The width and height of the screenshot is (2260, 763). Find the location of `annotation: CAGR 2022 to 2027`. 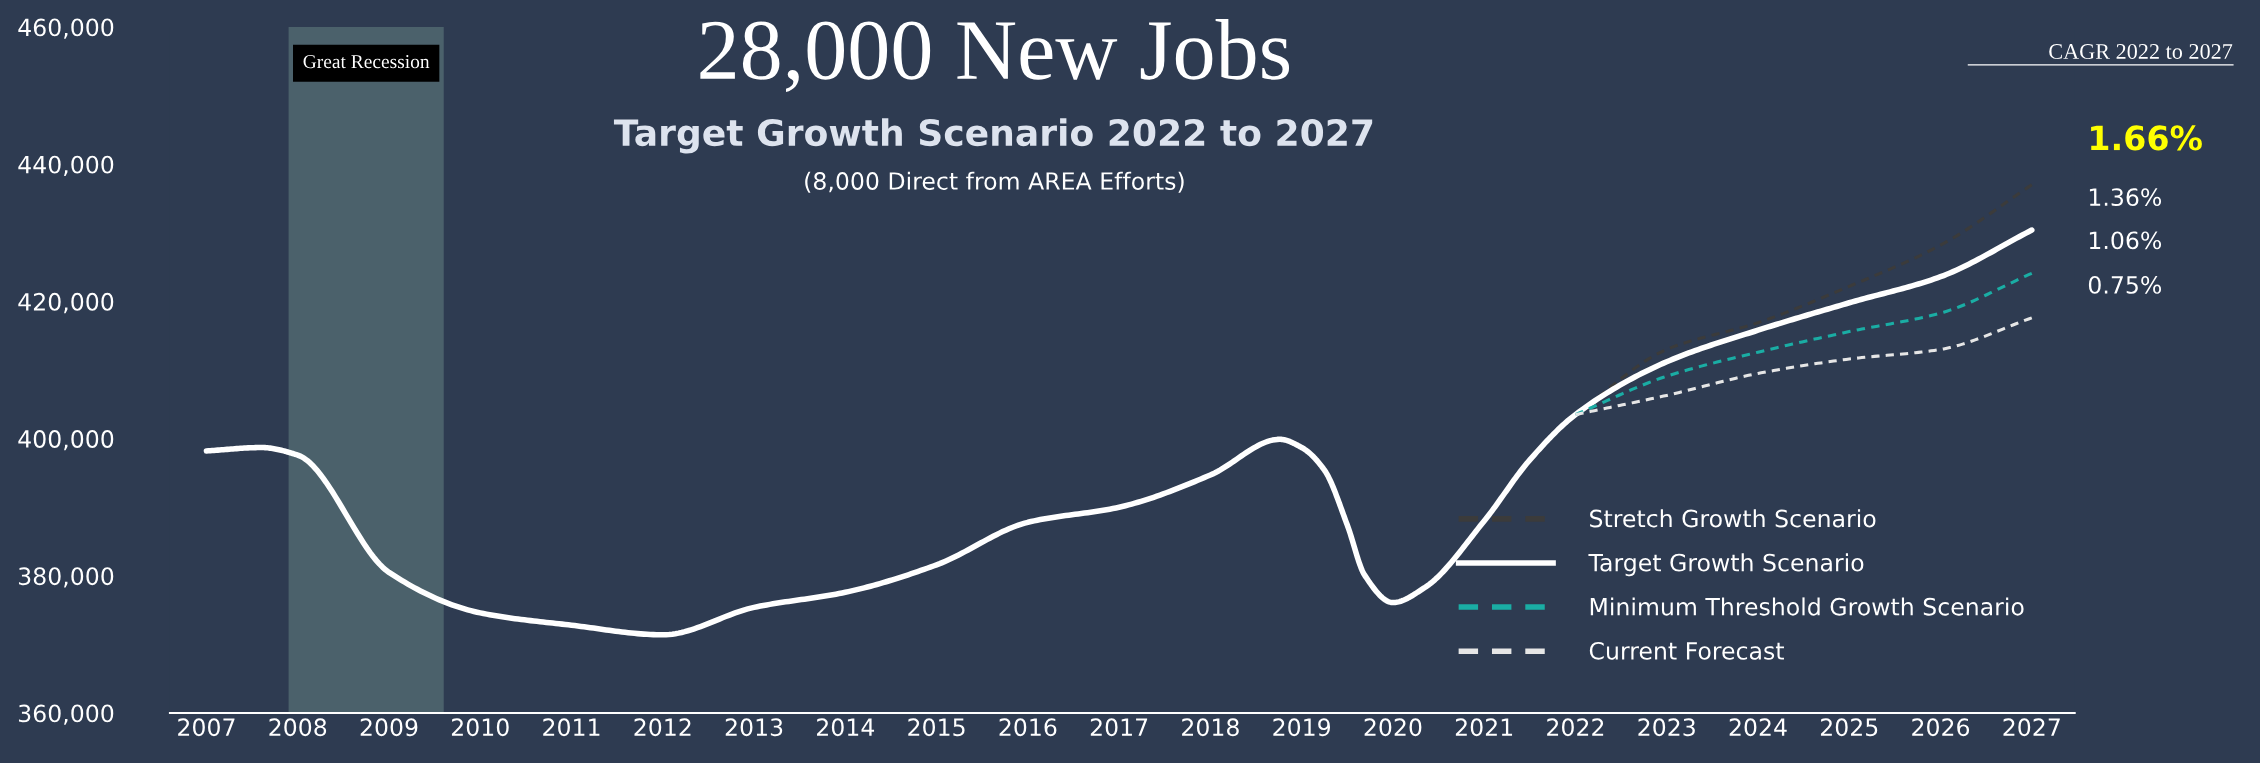

annotation: CAGR 2022 to 2027 is located at coordinates (2141, 51).